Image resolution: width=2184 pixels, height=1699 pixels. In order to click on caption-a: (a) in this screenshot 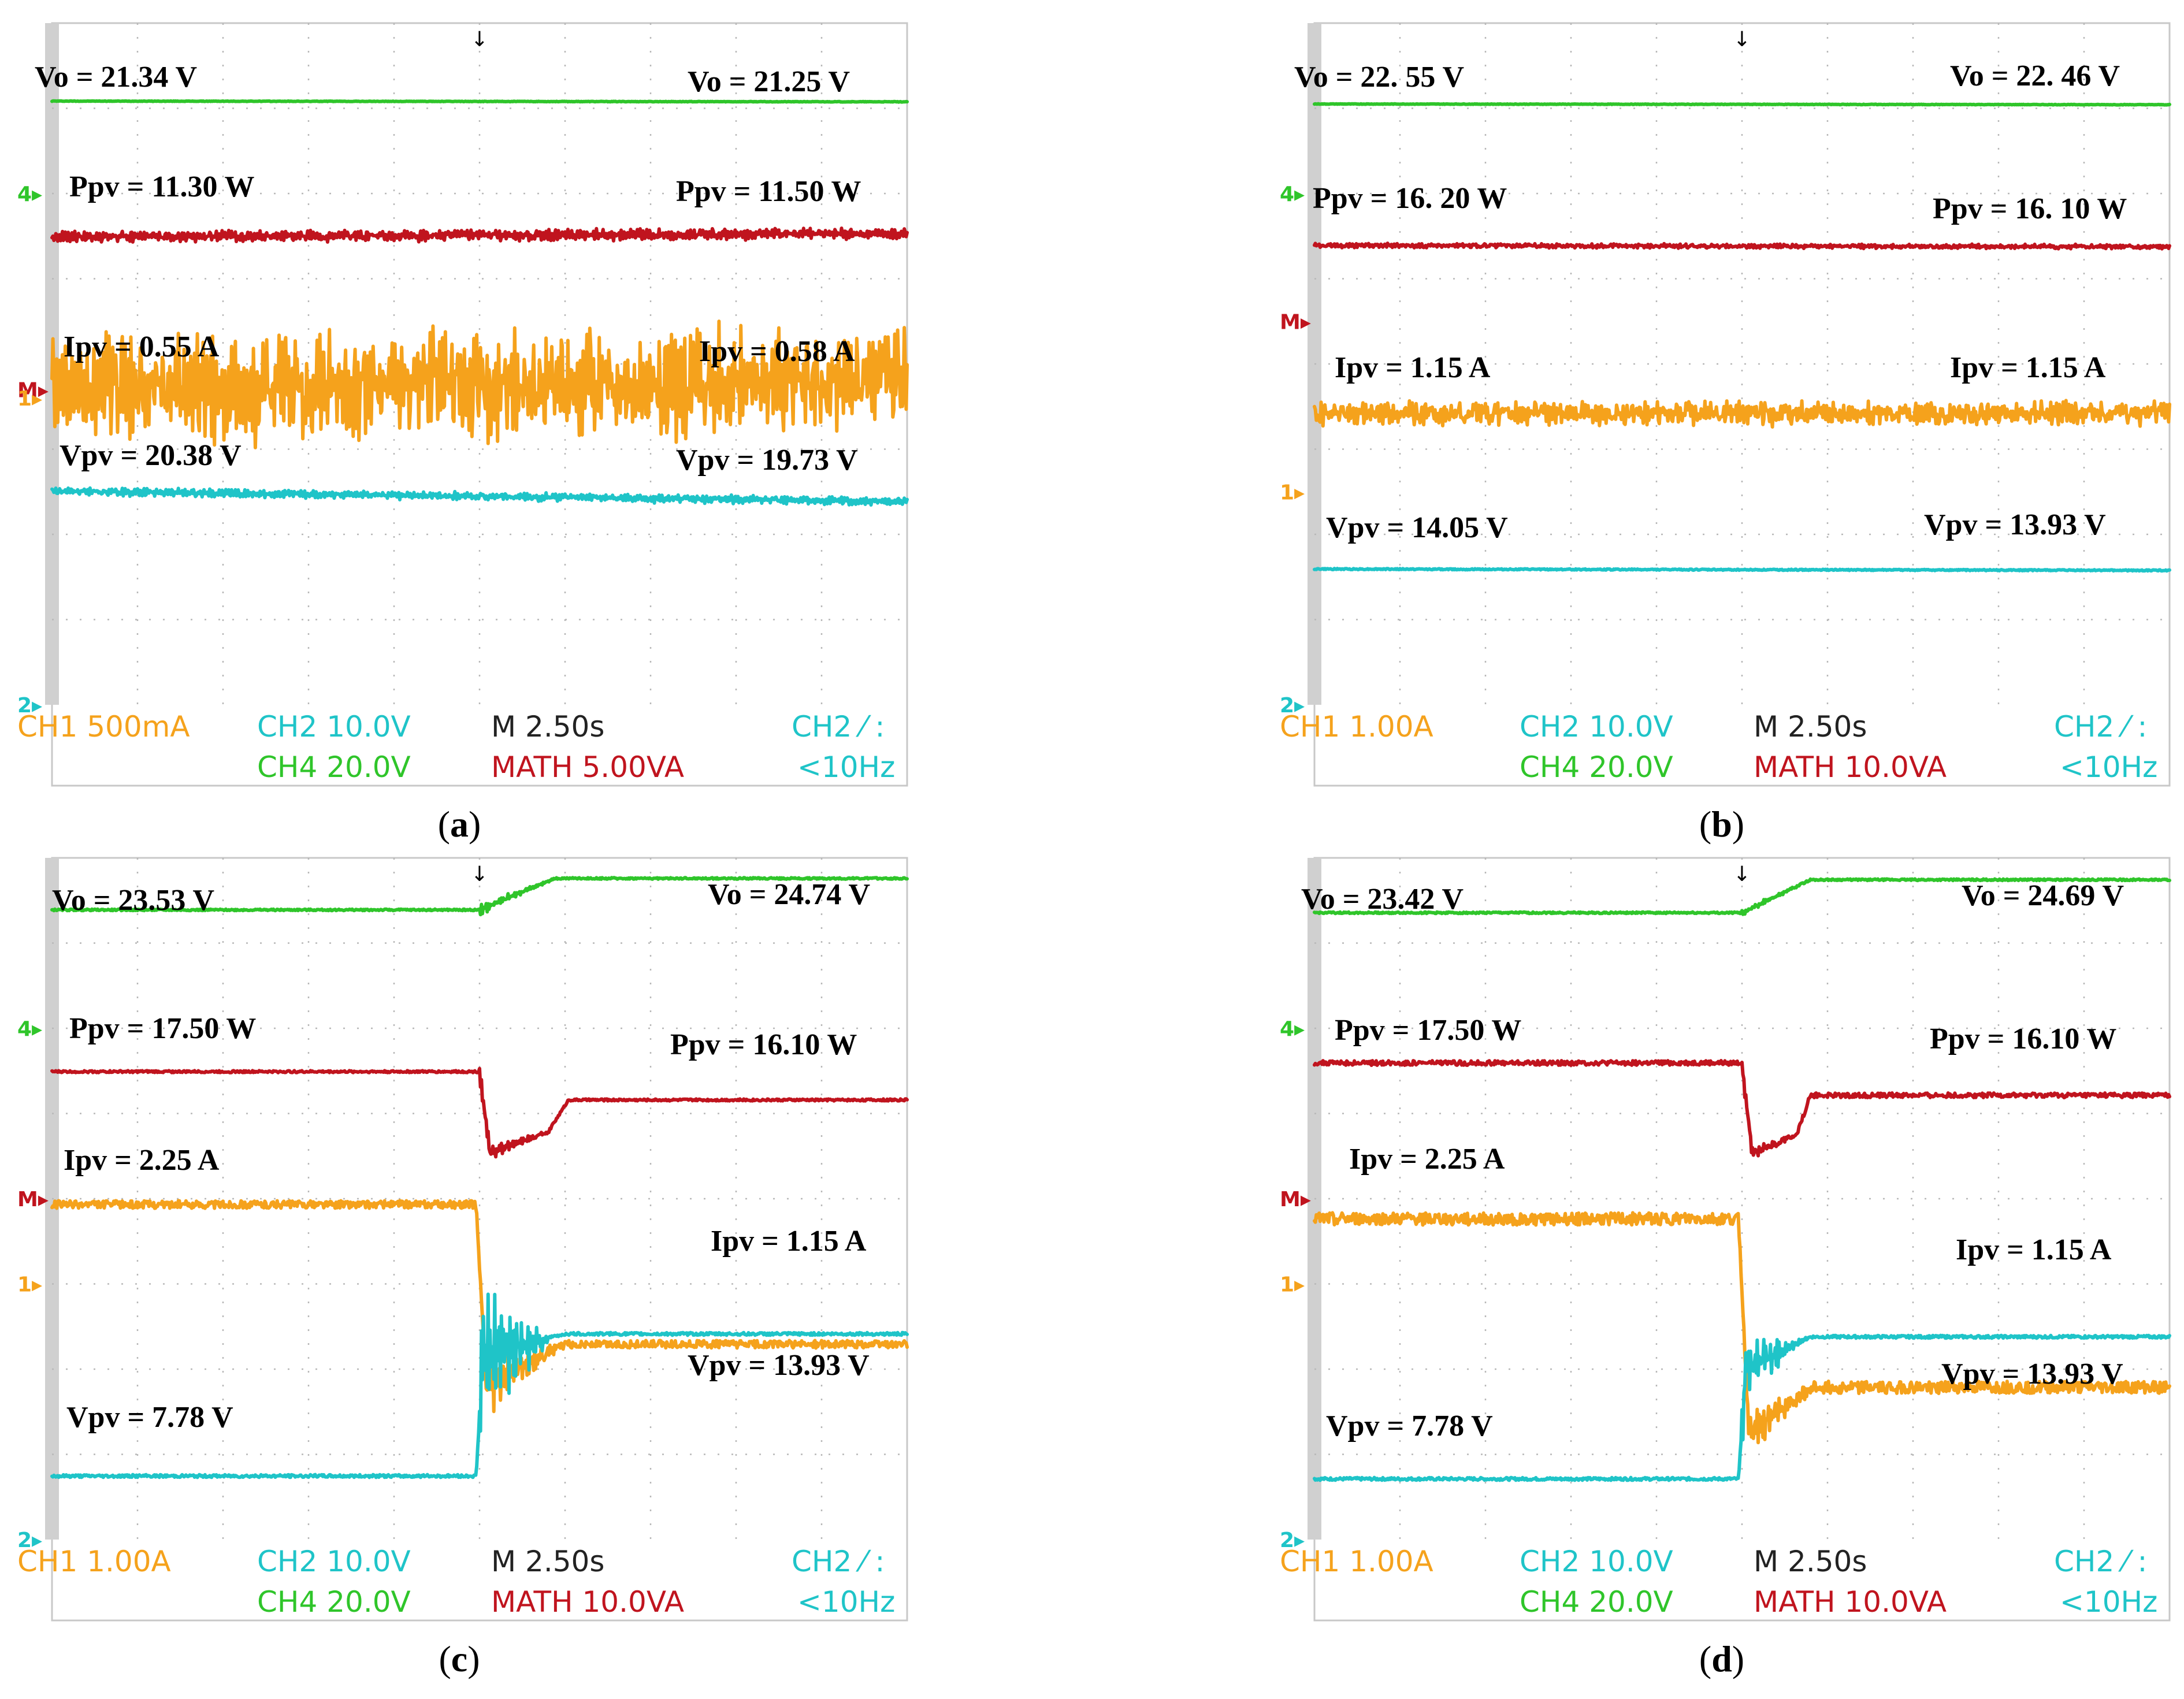, I will do `click(459, 824)`.